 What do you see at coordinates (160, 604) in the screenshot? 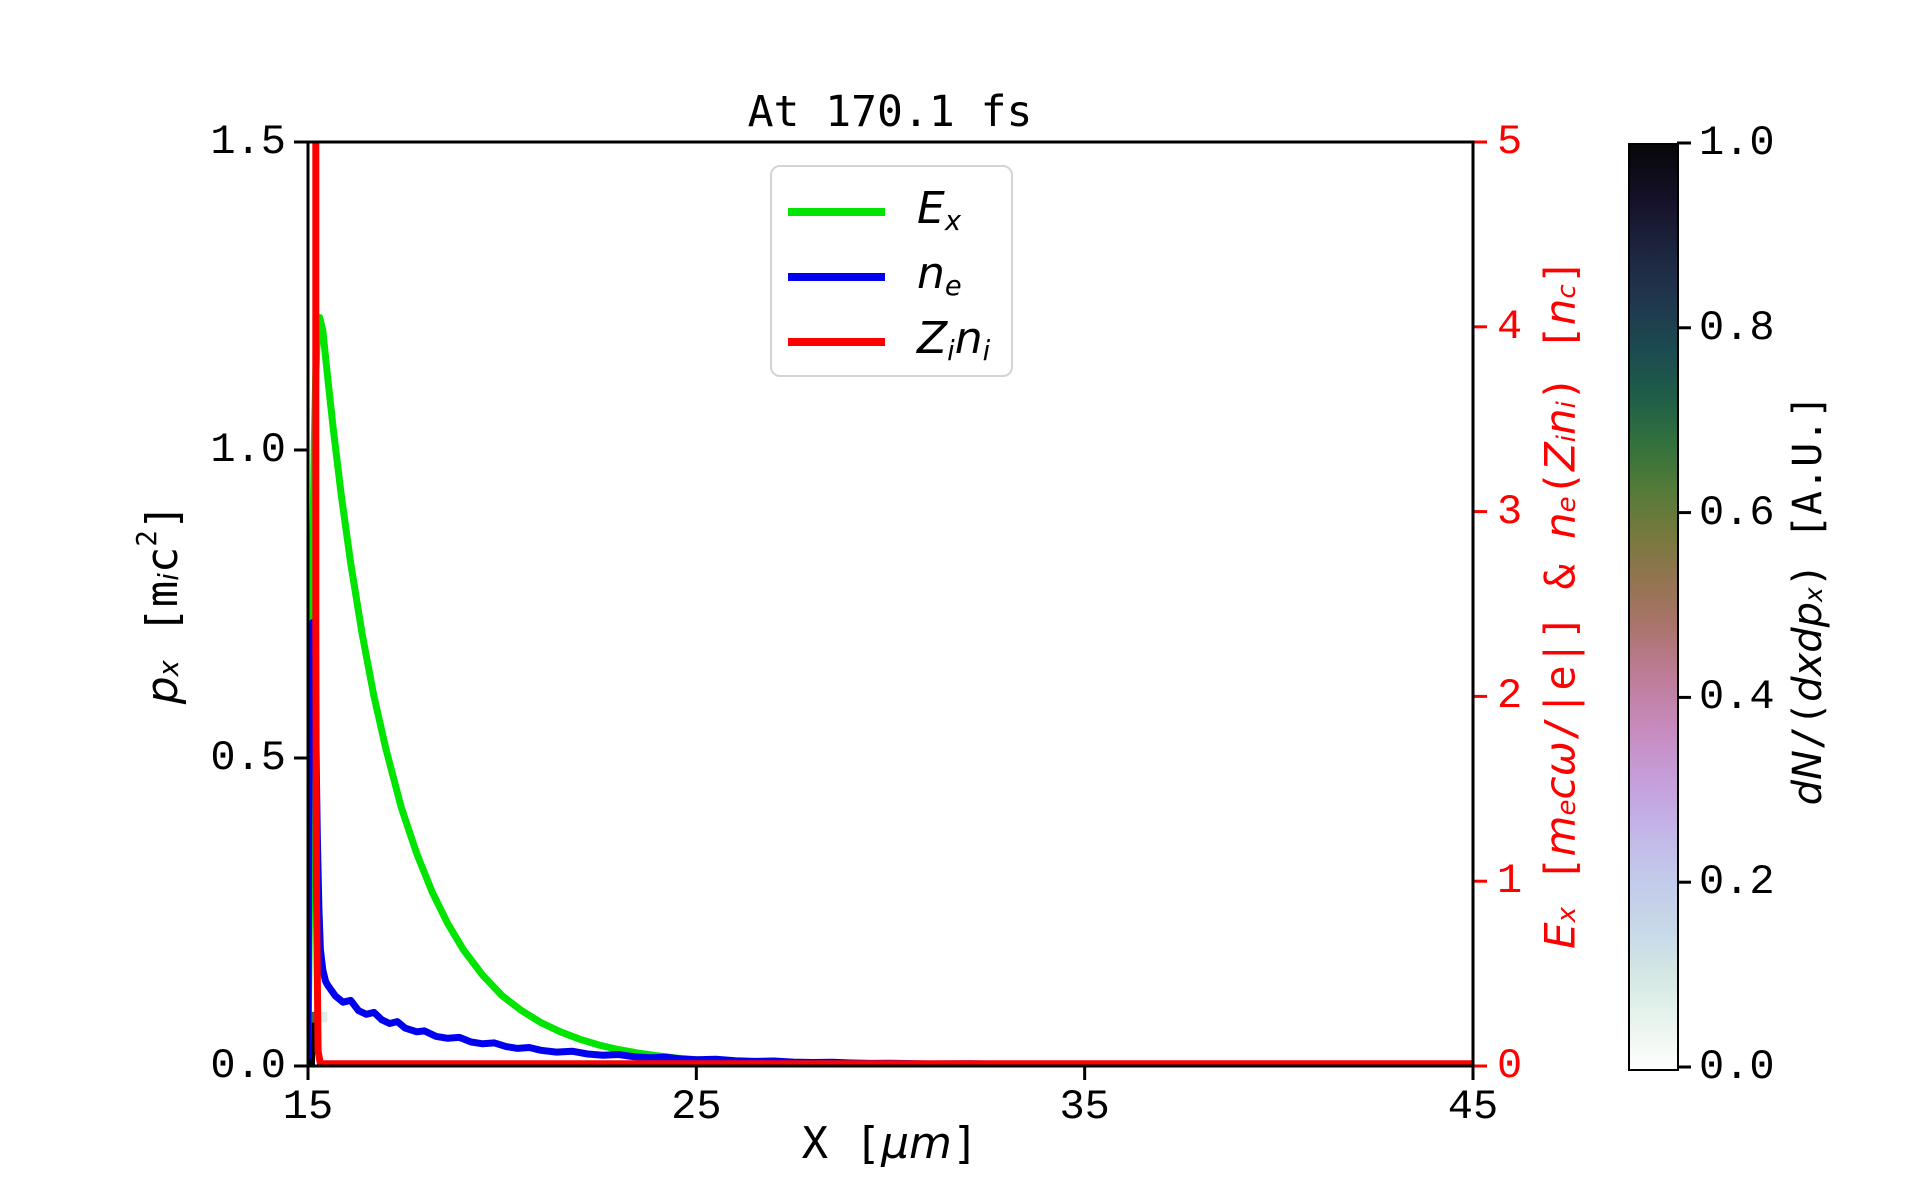
I see `y-left-axis-label: px [mic2]` at bounding box center [160, 604].